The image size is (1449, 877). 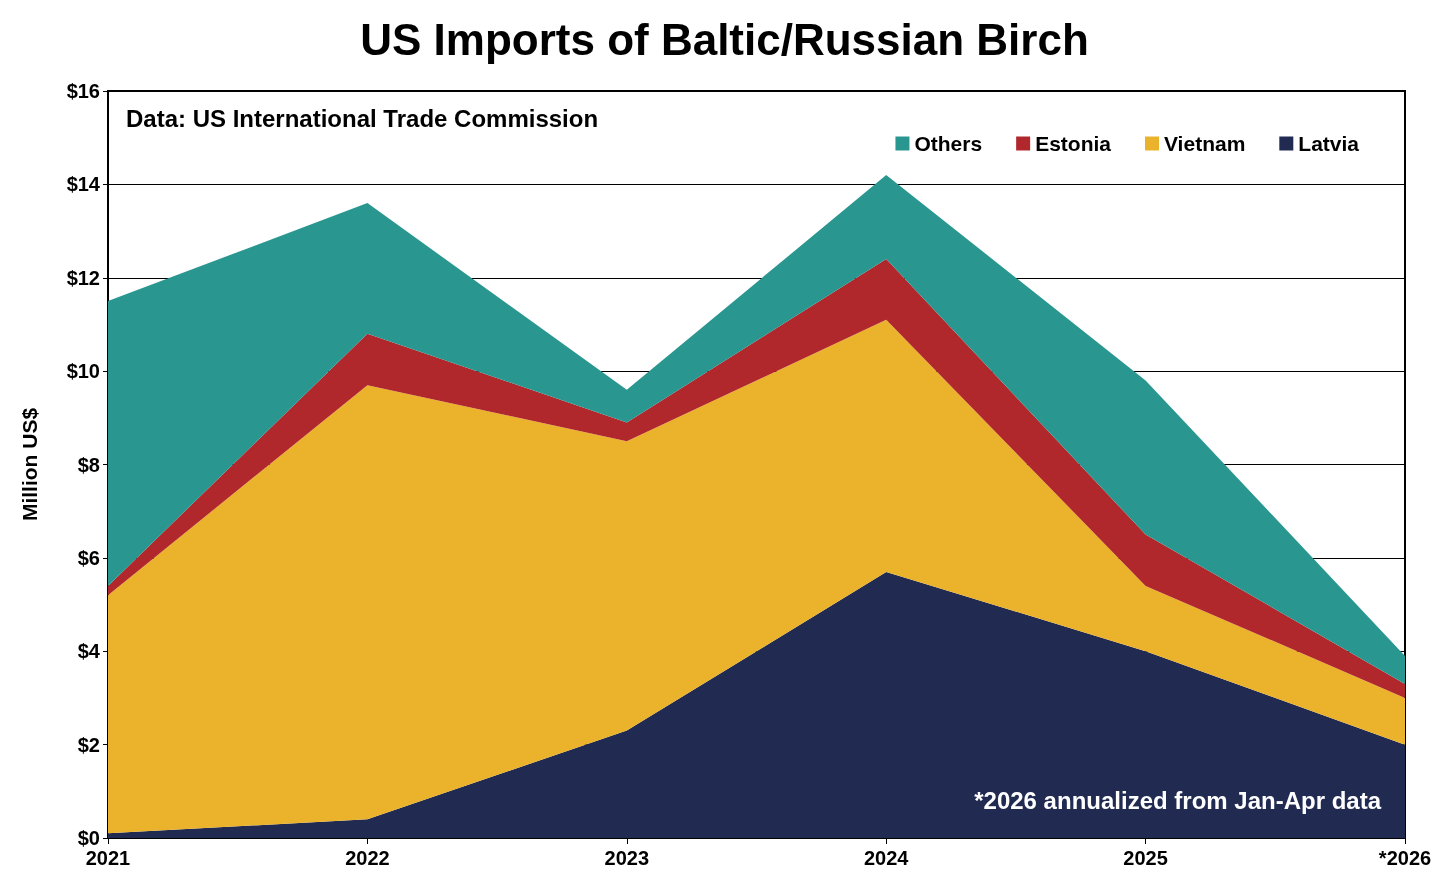 I want to click on y-tick-label: $12, so click(x=83, y=277).